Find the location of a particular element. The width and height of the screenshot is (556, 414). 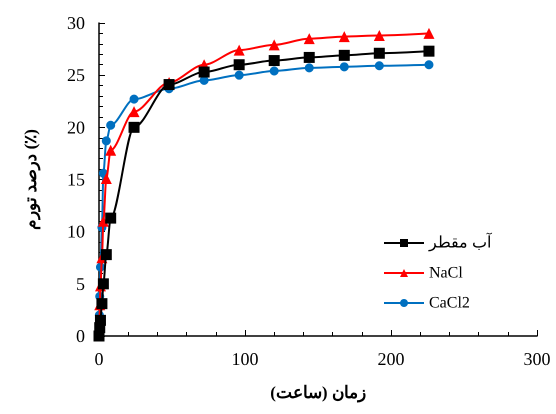

x-tick-label: 100 is located at coordinates (245, 359).